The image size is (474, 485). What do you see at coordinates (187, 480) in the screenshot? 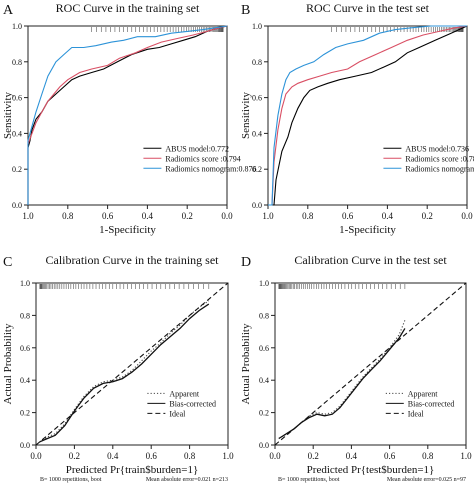
I see `footnote-right: Mean absolute error=0.021 n=213` at bounding box center [187, 480].